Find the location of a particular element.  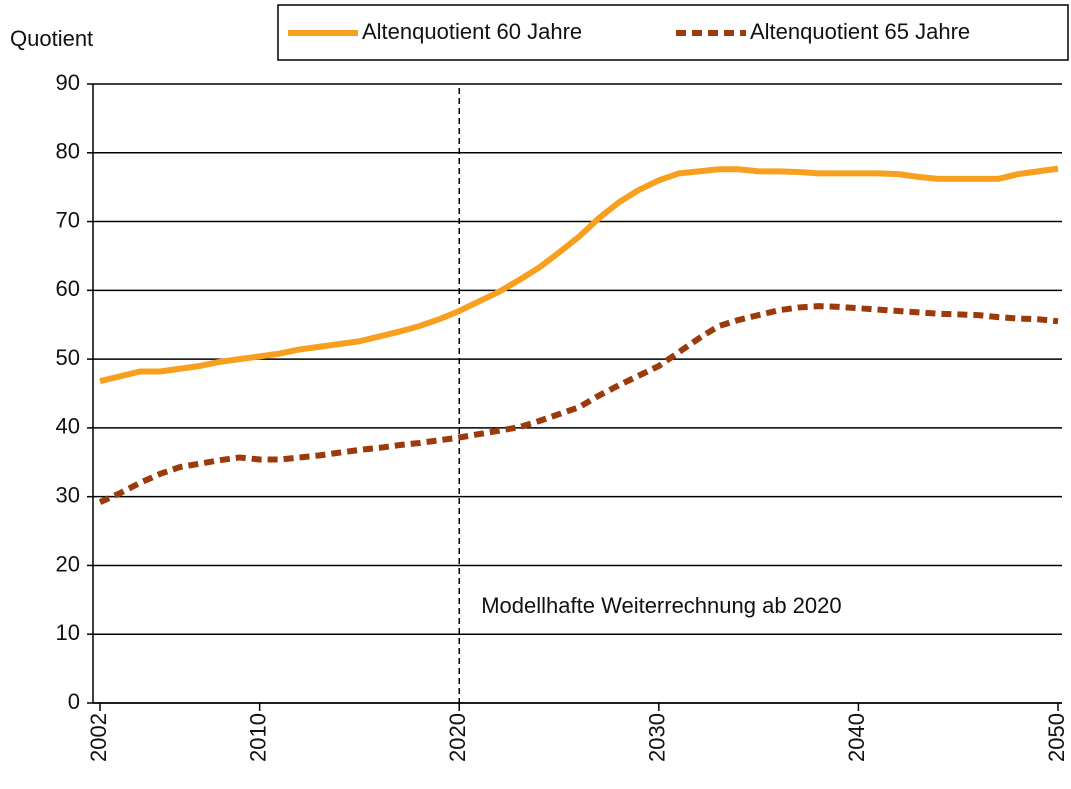

x-tick-label: 2020 is located at coordinates (457, 737).